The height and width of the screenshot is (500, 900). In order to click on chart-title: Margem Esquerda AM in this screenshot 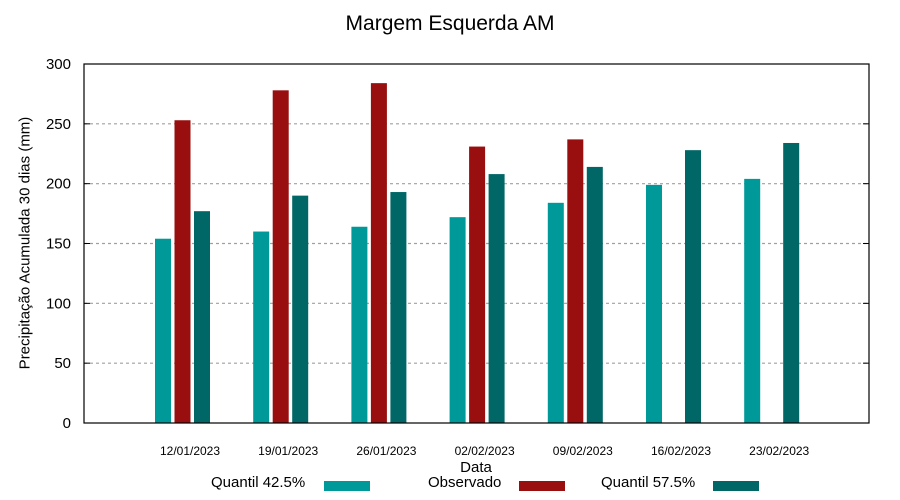, I will do `click(450, 23)`.